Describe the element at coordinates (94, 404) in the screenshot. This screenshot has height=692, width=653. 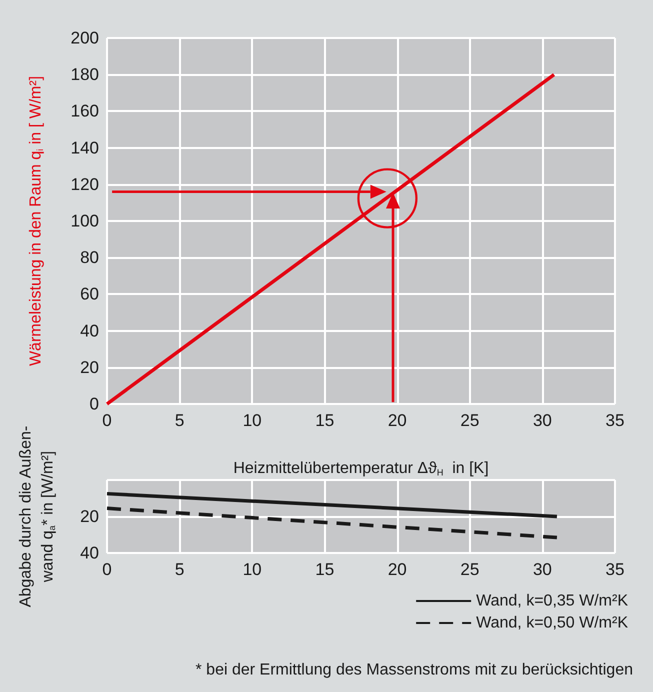
I see `y-tick-label: 0` at that location.